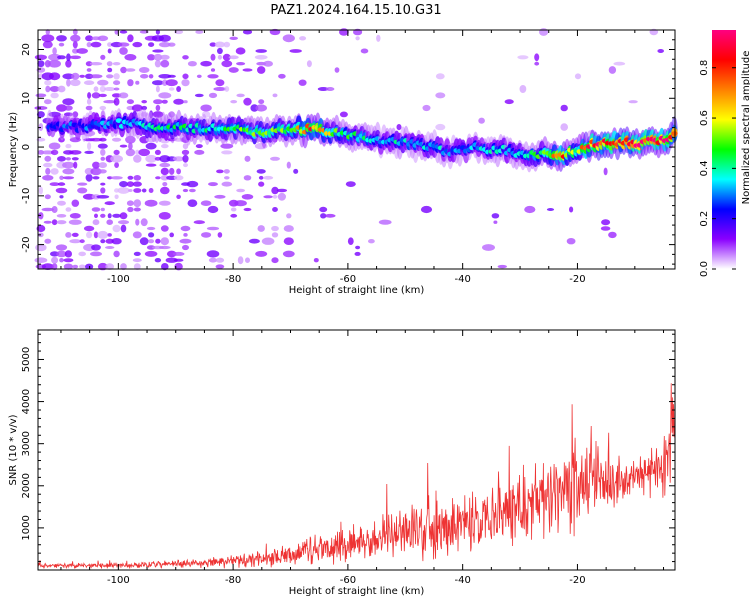  What do you see at coordinates (118, 580) in the screenshot?
I see `x-tick-label: -100` at bounding box center [118, 580].